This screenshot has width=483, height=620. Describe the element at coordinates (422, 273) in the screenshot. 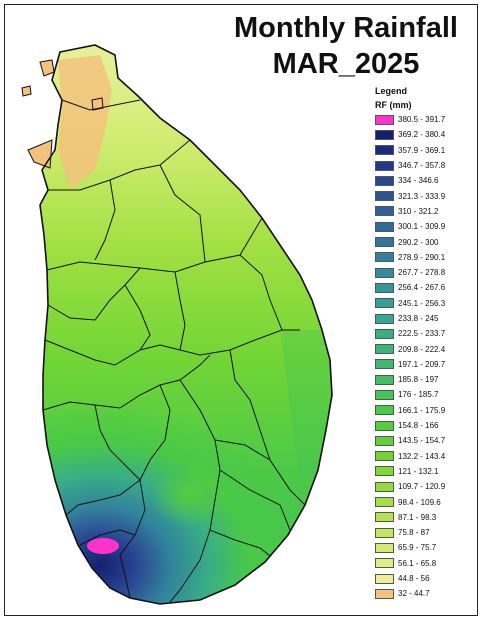

I see `legend-label: 267.7 - 278.8` at that location.